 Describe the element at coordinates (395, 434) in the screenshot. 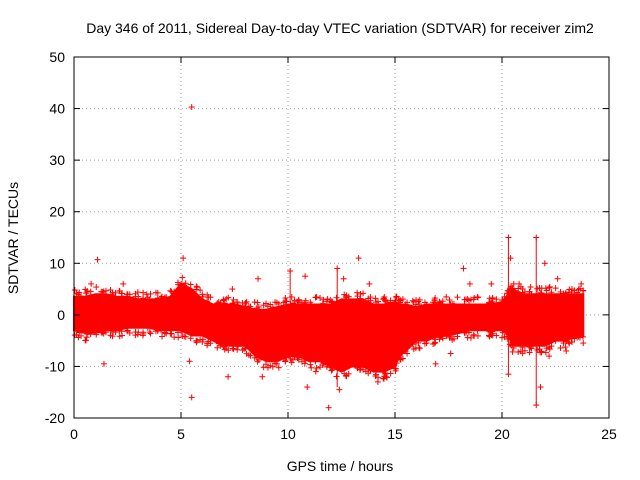

I see `x-tick-label: 15` at that location.